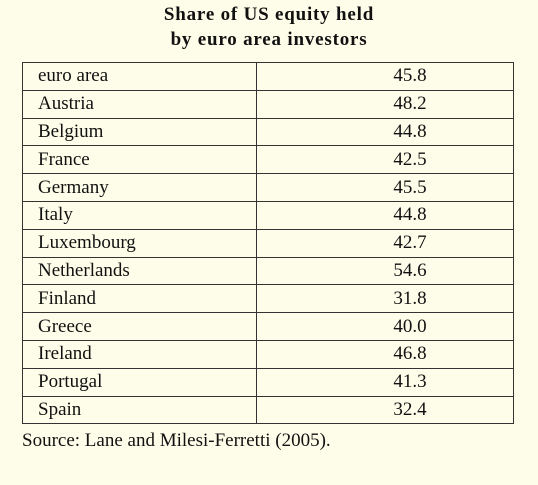 Image resolution: width=538 pixels, height=485 pixels. I want to click on country-cell: Portugal, so click(139, 382).